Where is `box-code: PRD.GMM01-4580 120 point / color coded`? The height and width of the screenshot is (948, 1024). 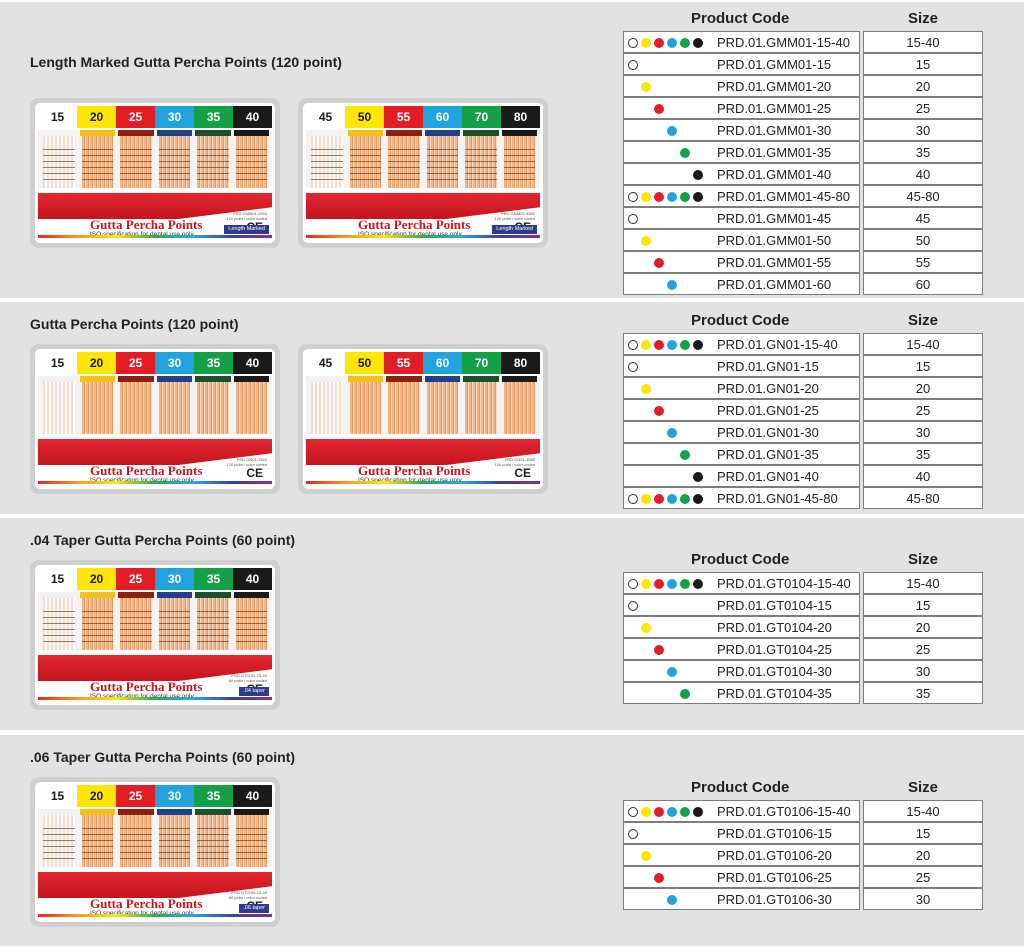
box-code: PRD.GMM01-4580 120 point / color coded is located at coordinates (515, 216).